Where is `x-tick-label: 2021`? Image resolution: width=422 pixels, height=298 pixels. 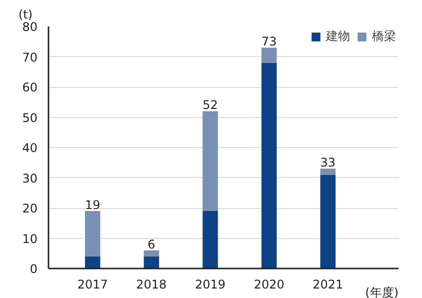
x-tick-label: 2021 is located at coordinates (328, 285).